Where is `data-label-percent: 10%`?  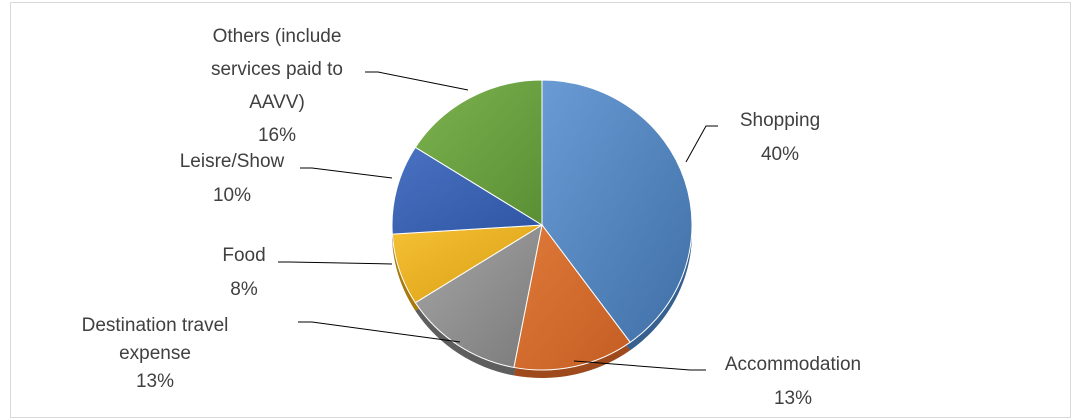 data-label-percent: 10% is located at coordinates (232, 195).